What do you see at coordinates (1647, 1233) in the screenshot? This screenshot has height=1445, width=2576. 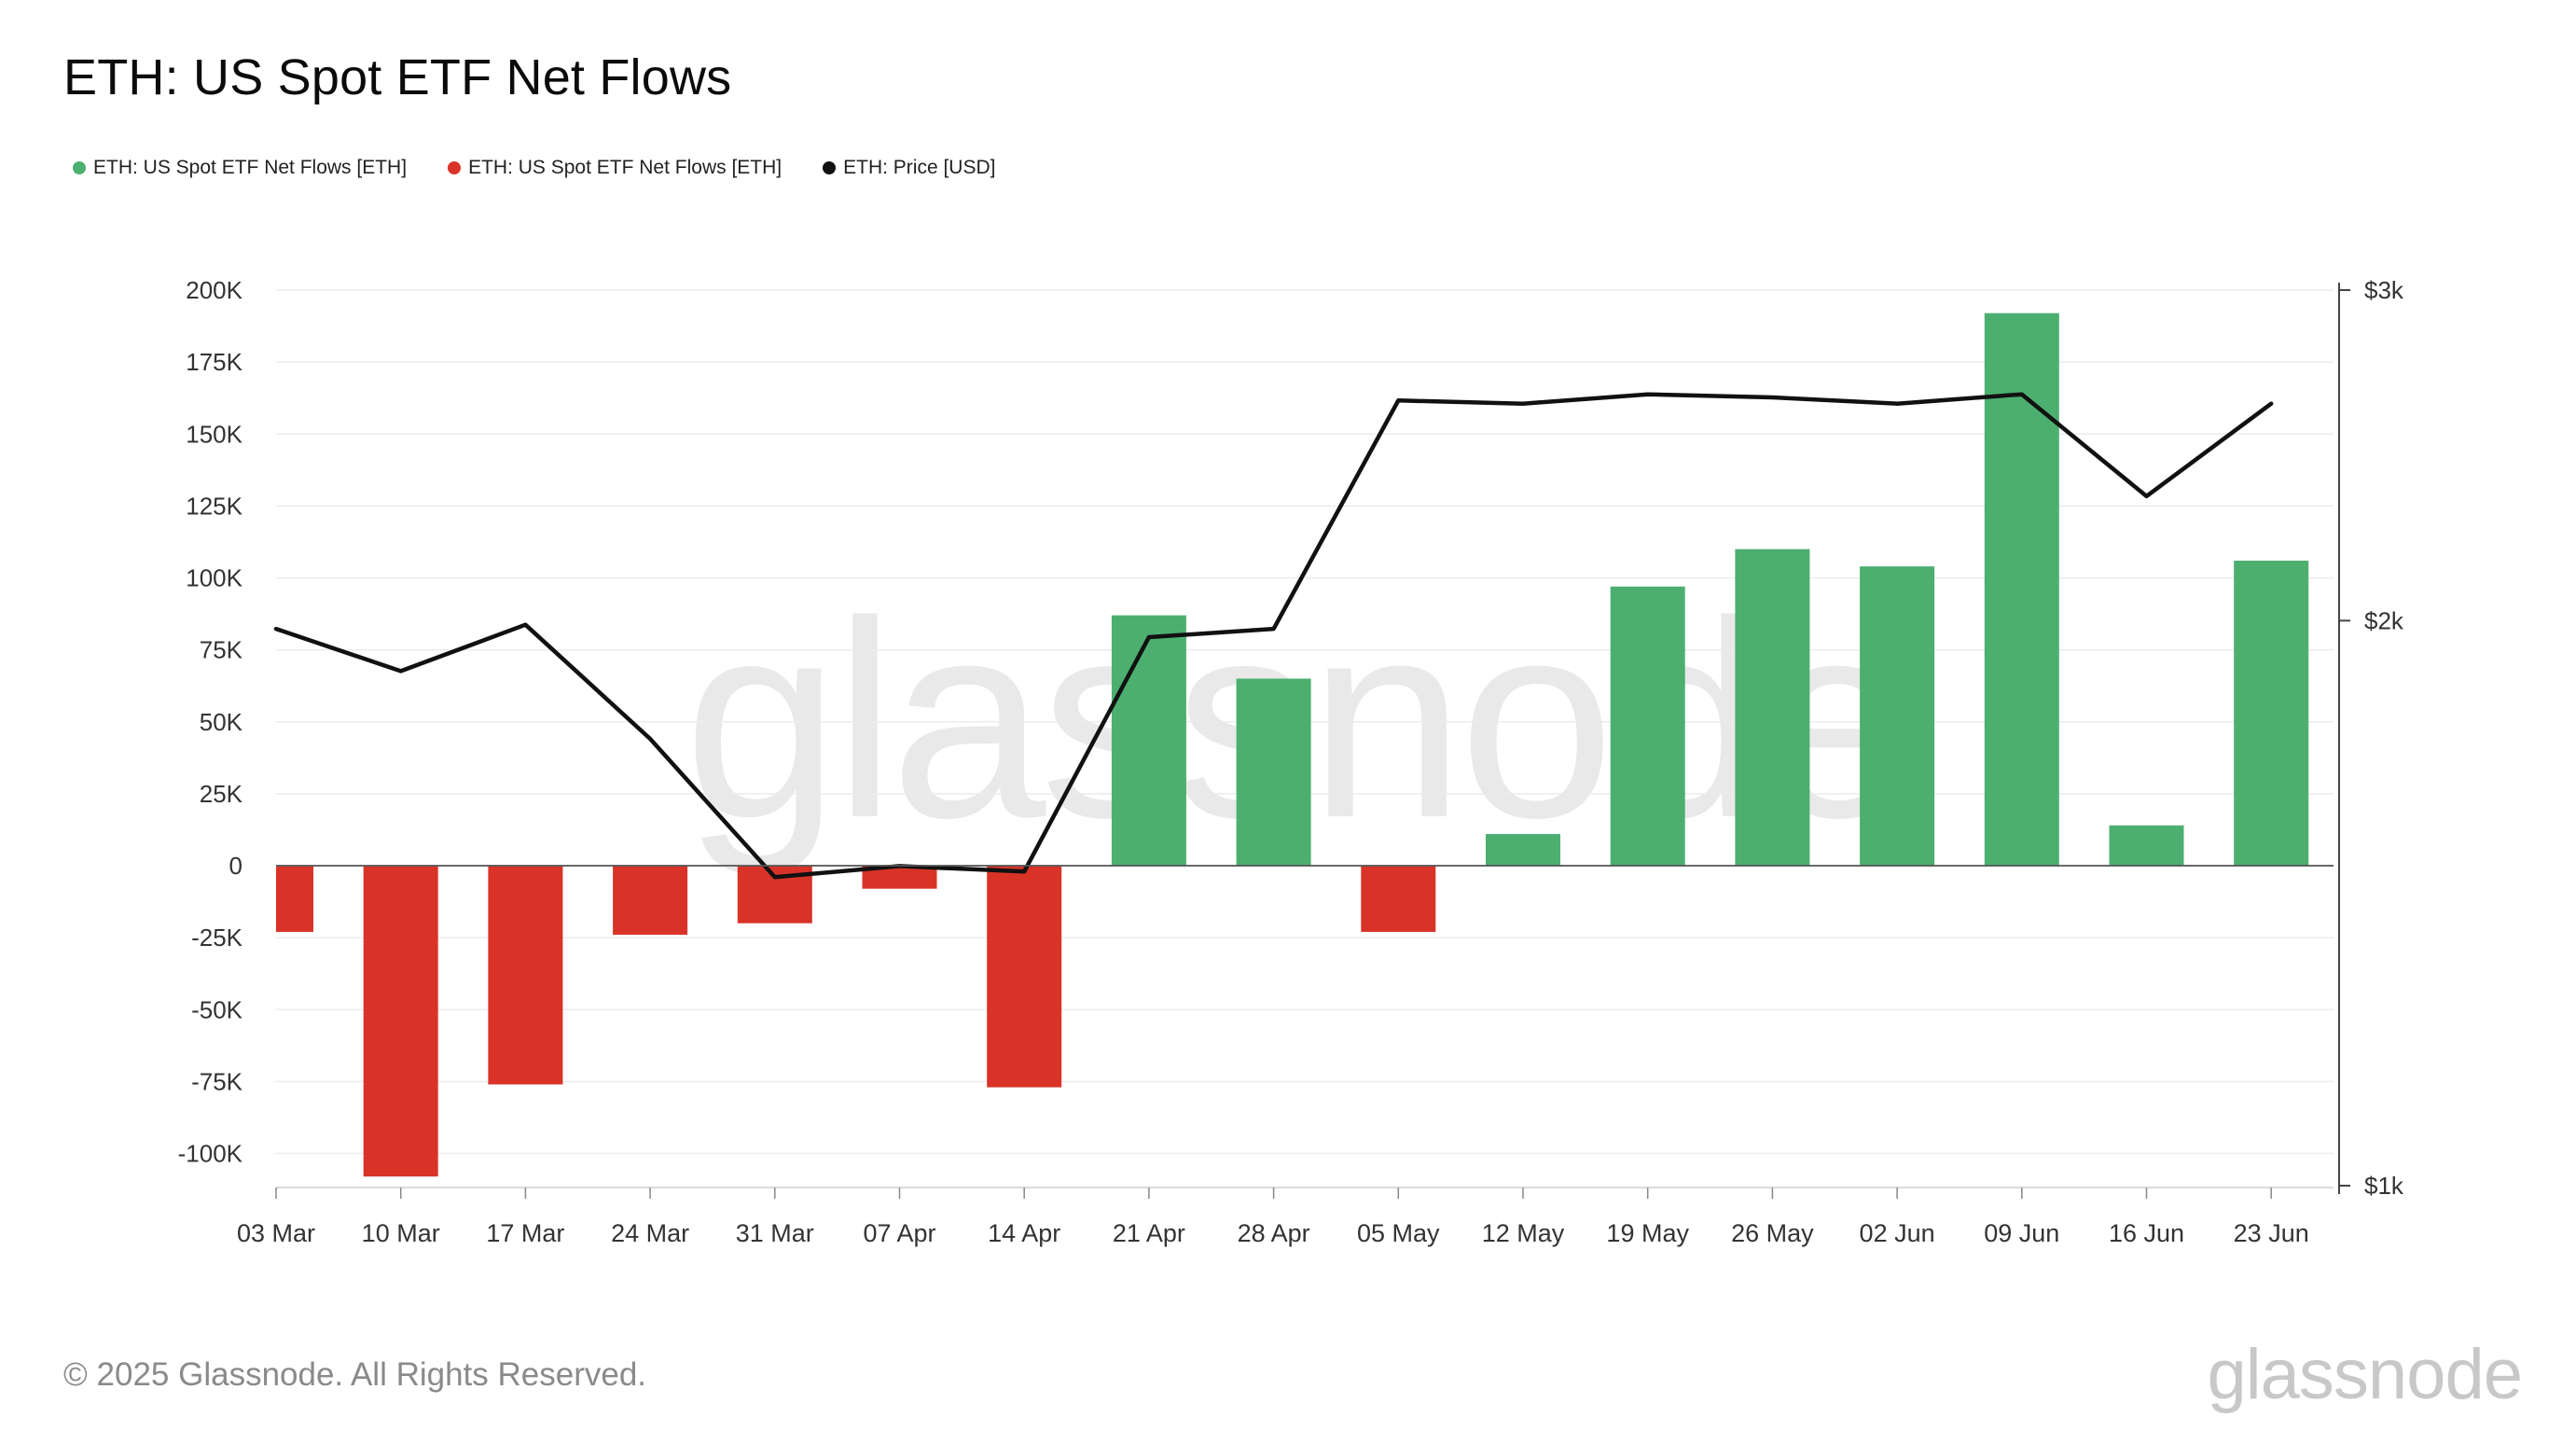 I see `x-tick-label: 19 May` at bounding box center [1647, 1233].